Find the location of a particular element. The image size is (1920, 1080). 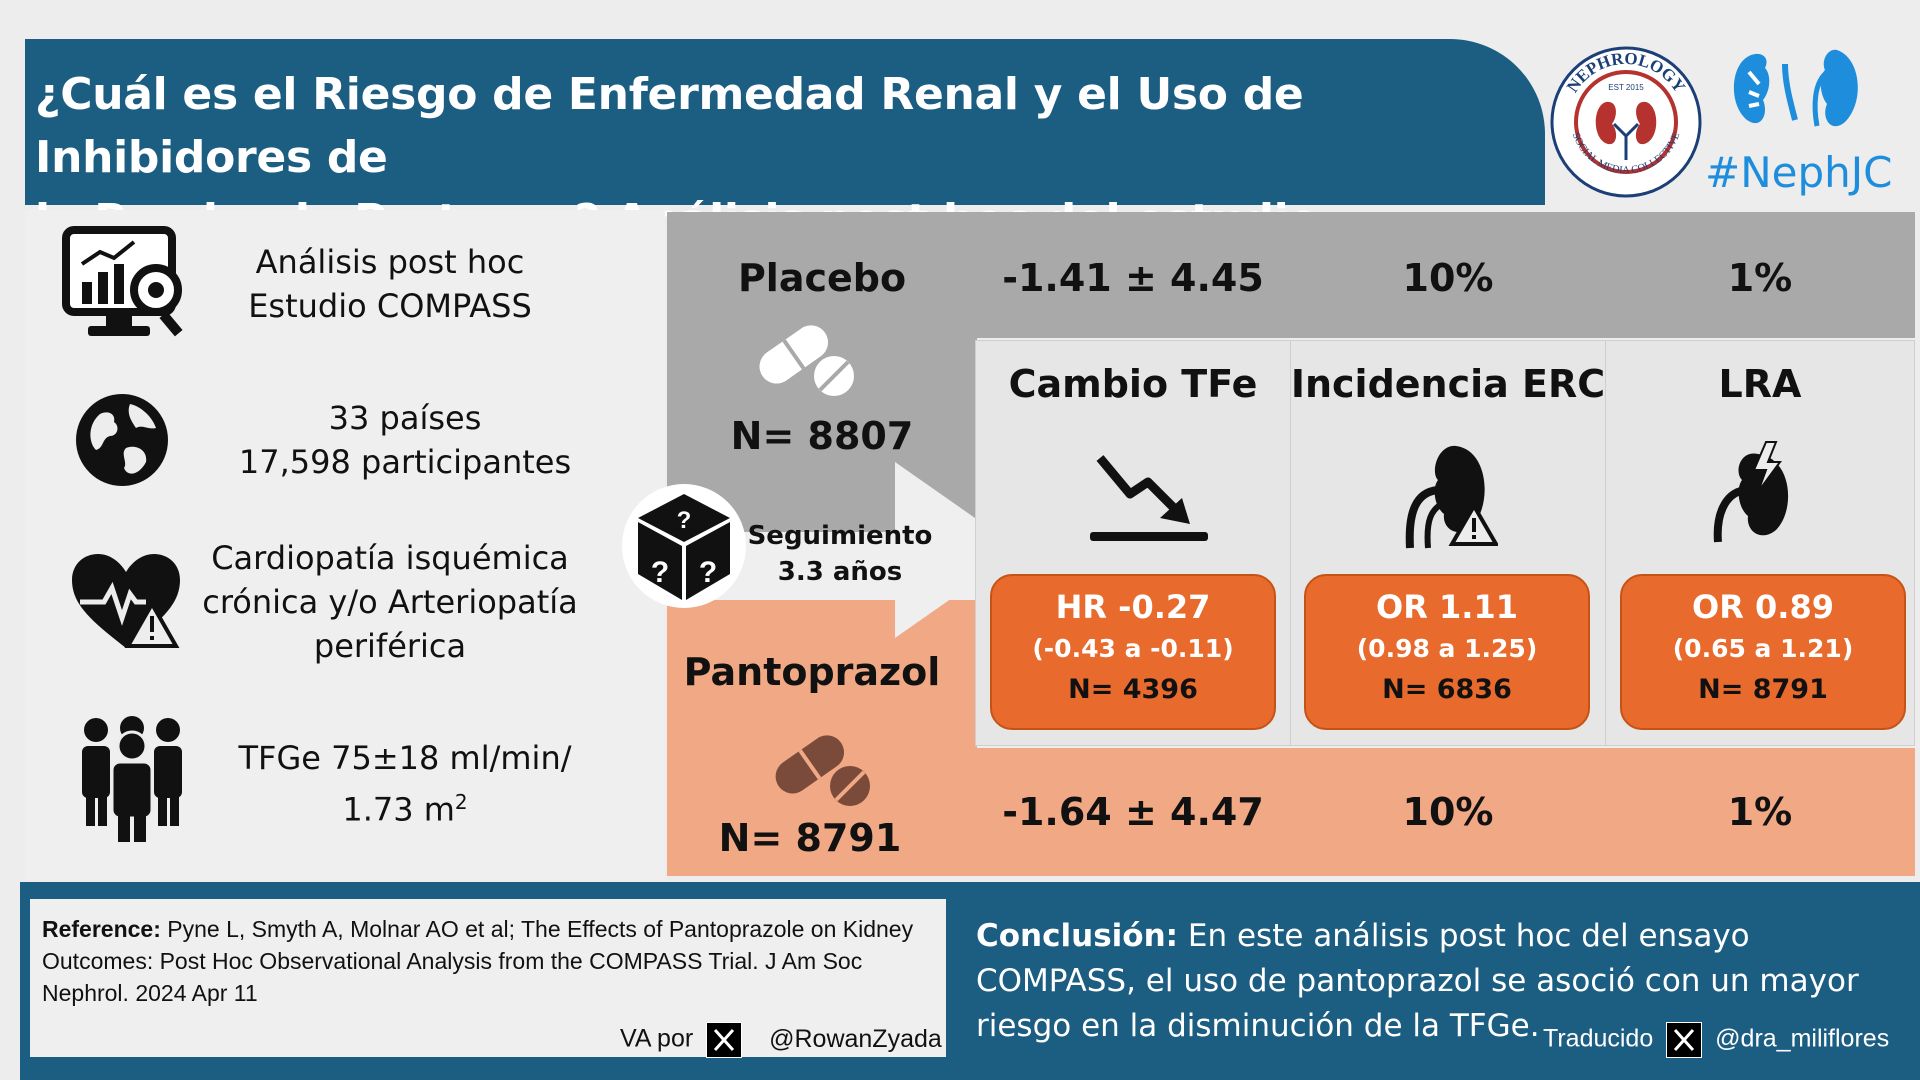

pantoprazol-n: N= 8791 is located at coordinates (810, 838).